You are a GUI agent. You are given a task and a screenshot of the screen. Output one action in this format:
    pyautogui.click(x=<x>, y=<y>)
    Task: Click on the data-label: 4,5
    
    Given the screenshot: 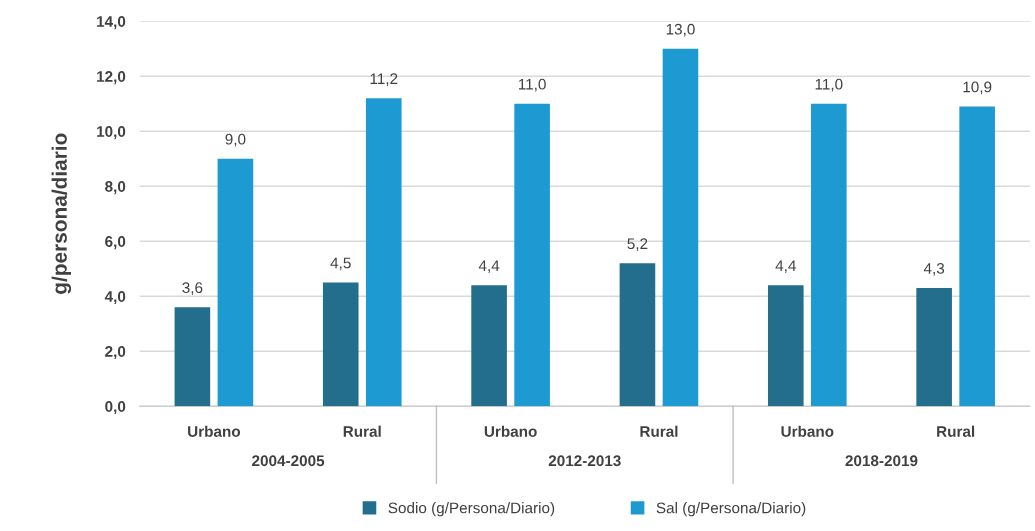 What is the action you would take?
    pyautogui.click(x=340, y=264)
    